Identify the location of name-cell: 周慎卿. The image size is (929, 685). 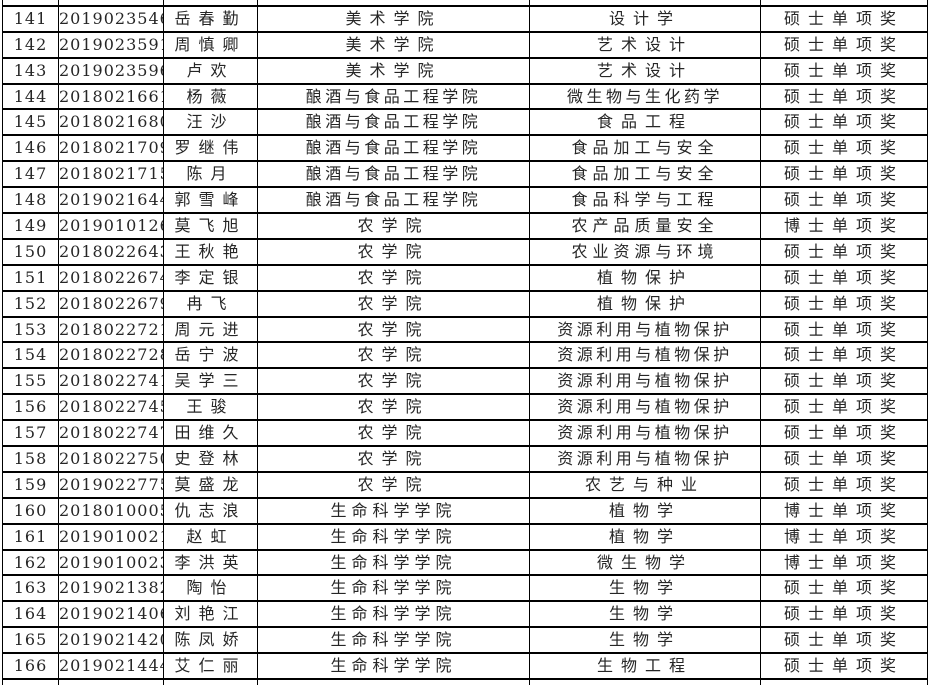
(211, 45).